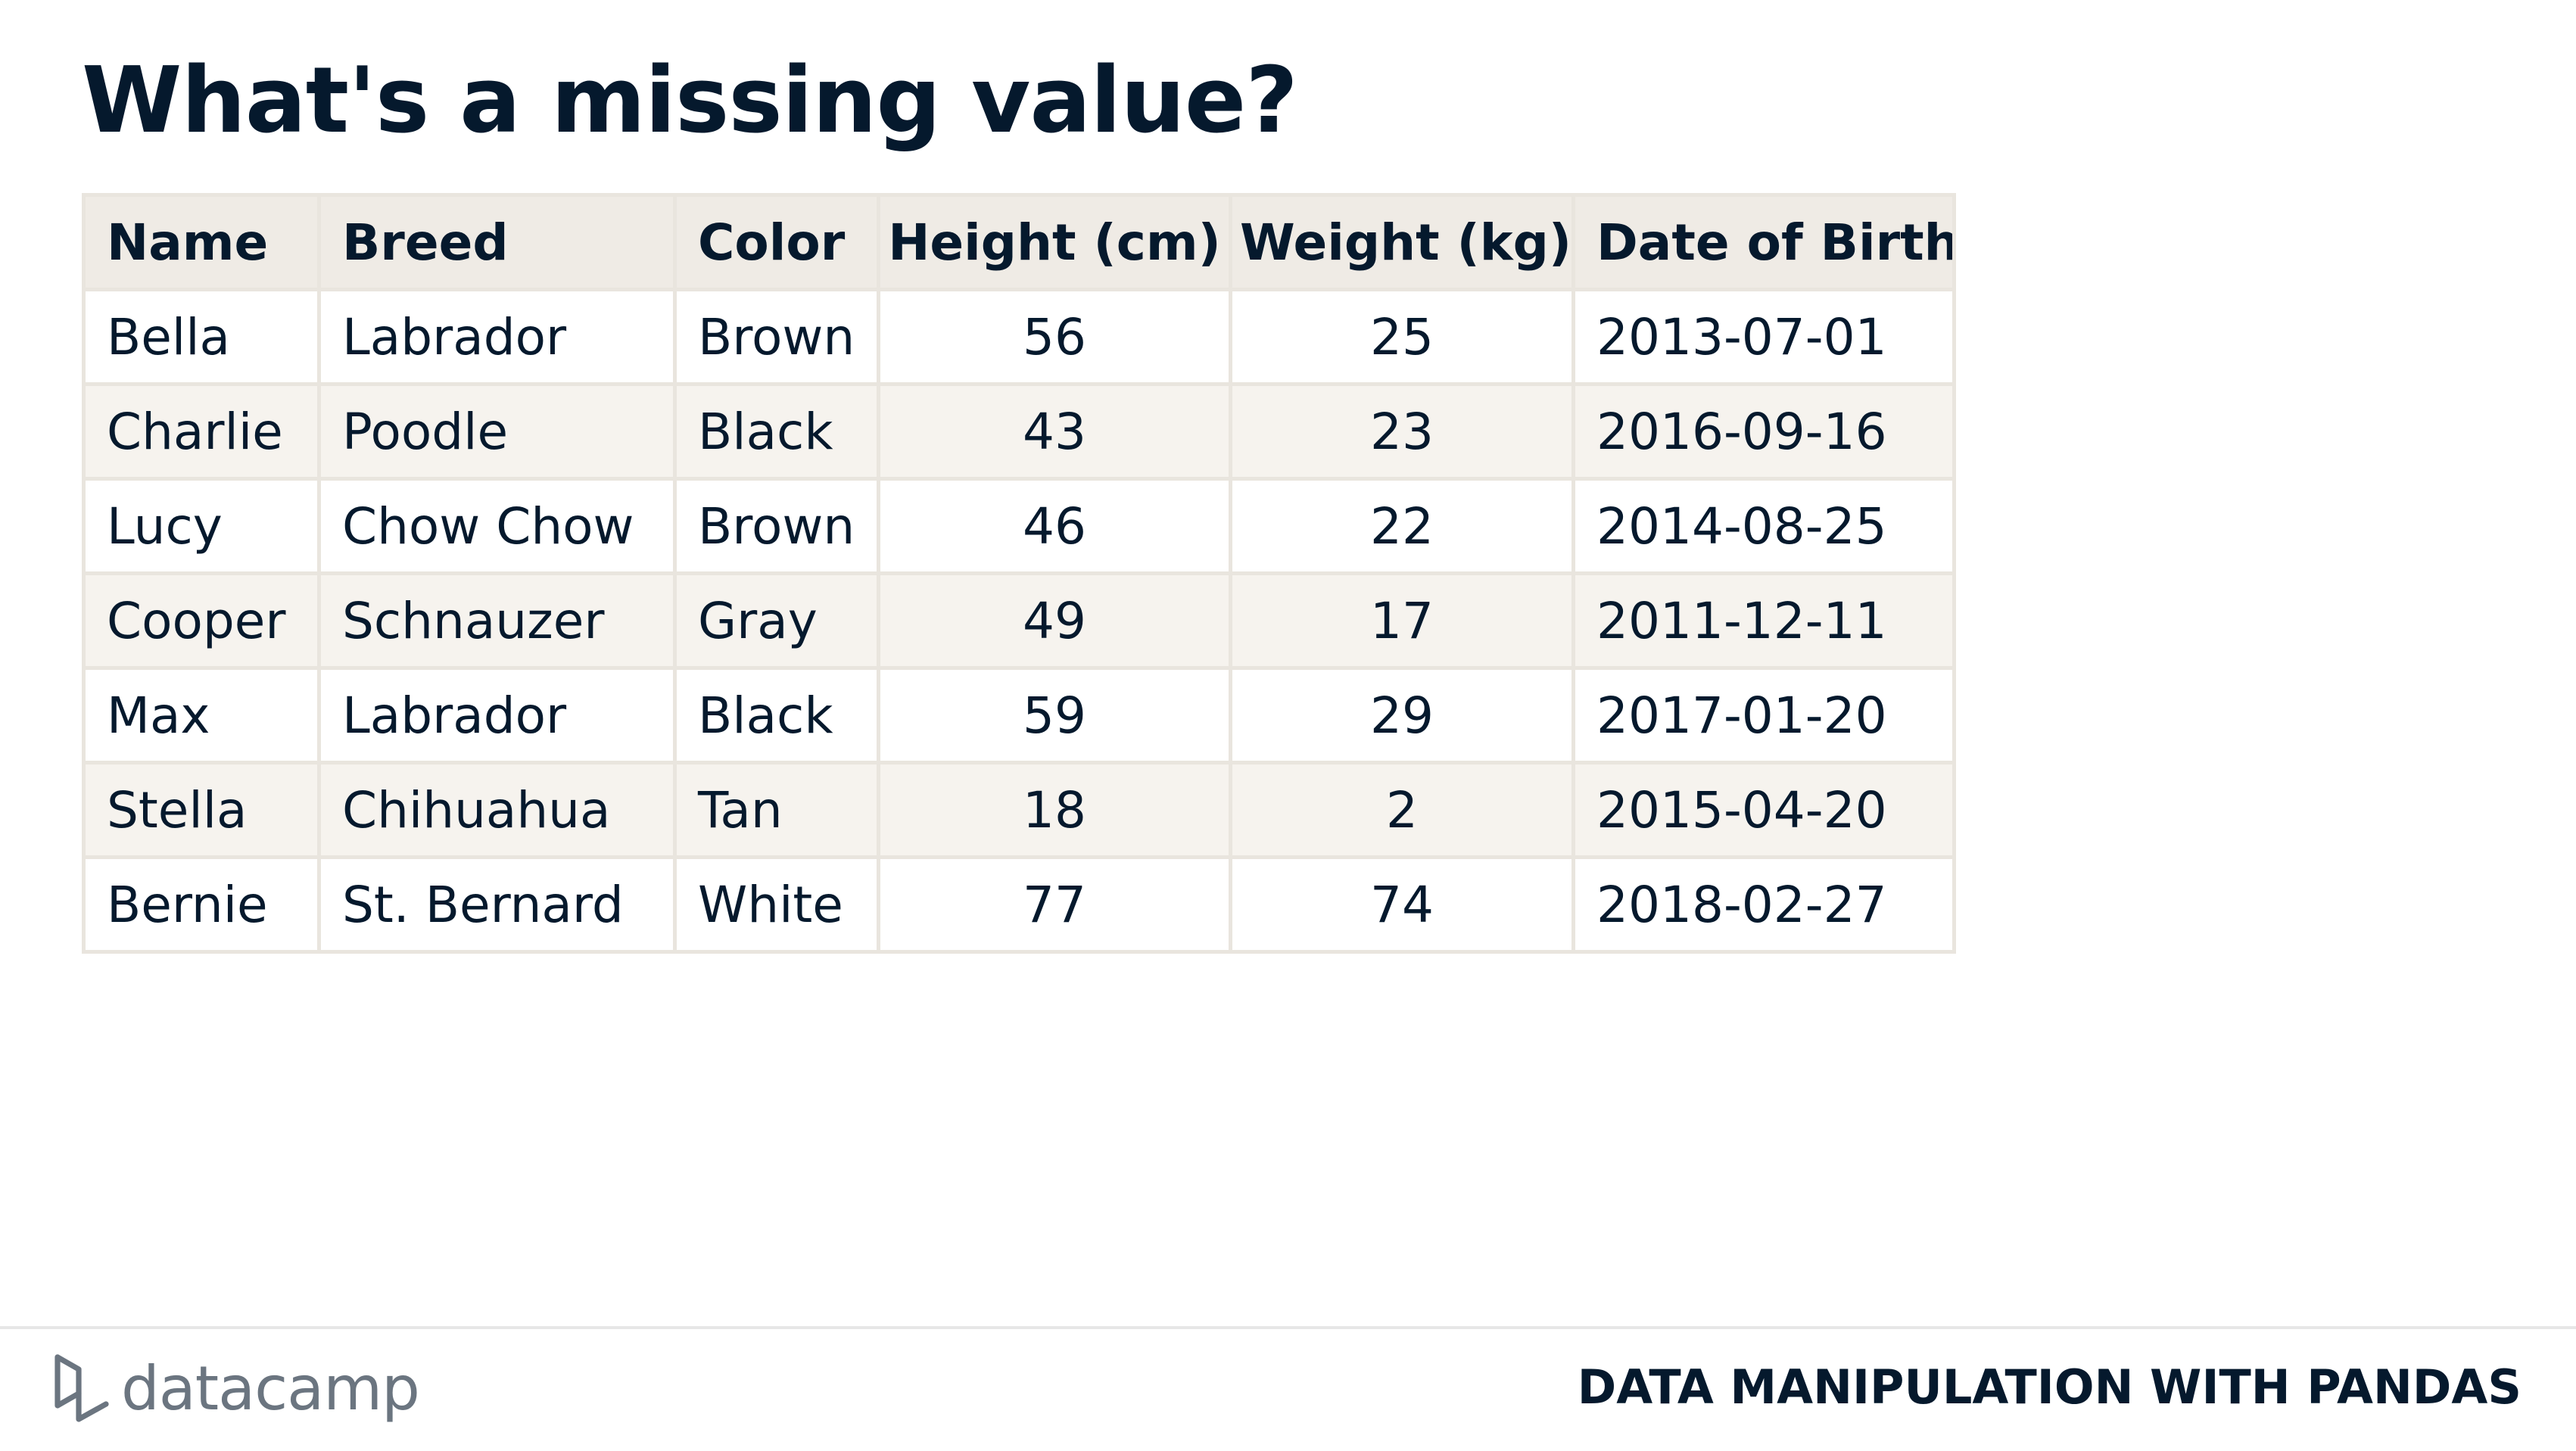  Describe the element at coordinates (1763, 242) in the screenshot. I see `column-header-date-of-birth: Date of Birth` at that location.